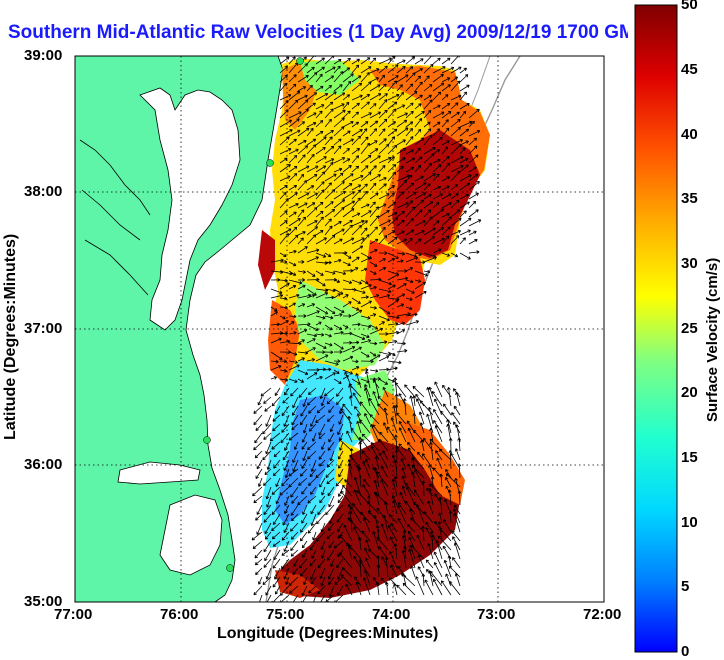 Image resolution: width=724 pixels, height=660 pixels. I want to click on colorbar-tick-label: 30, so click(689, 263).